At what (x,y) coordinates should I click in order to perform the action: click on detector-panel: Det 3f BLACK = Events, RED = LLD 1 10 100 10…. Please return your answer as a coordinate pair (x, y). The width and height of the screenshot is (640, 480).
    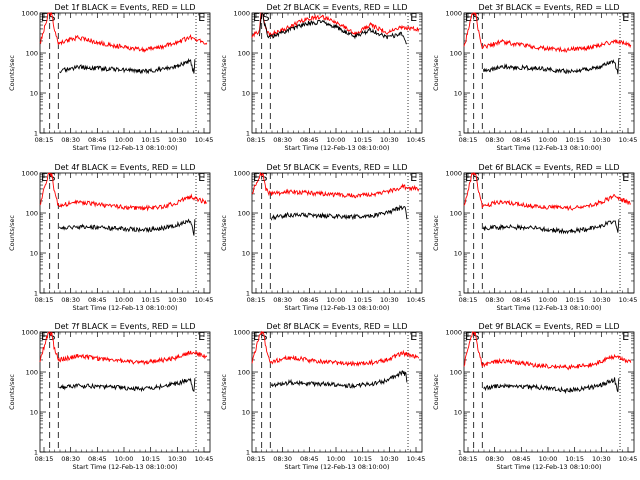
    Looking at the image, I should click on (534, 77).